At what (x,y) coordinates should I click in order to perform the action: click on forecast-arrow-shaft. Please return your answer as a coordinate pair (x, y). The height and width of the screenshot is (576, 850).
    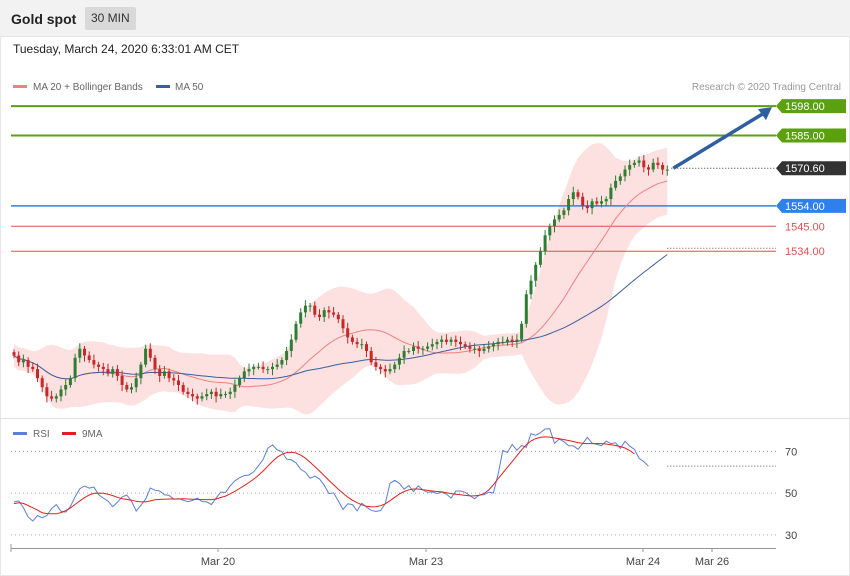
    Looking at the image, I should click on (718, 140).